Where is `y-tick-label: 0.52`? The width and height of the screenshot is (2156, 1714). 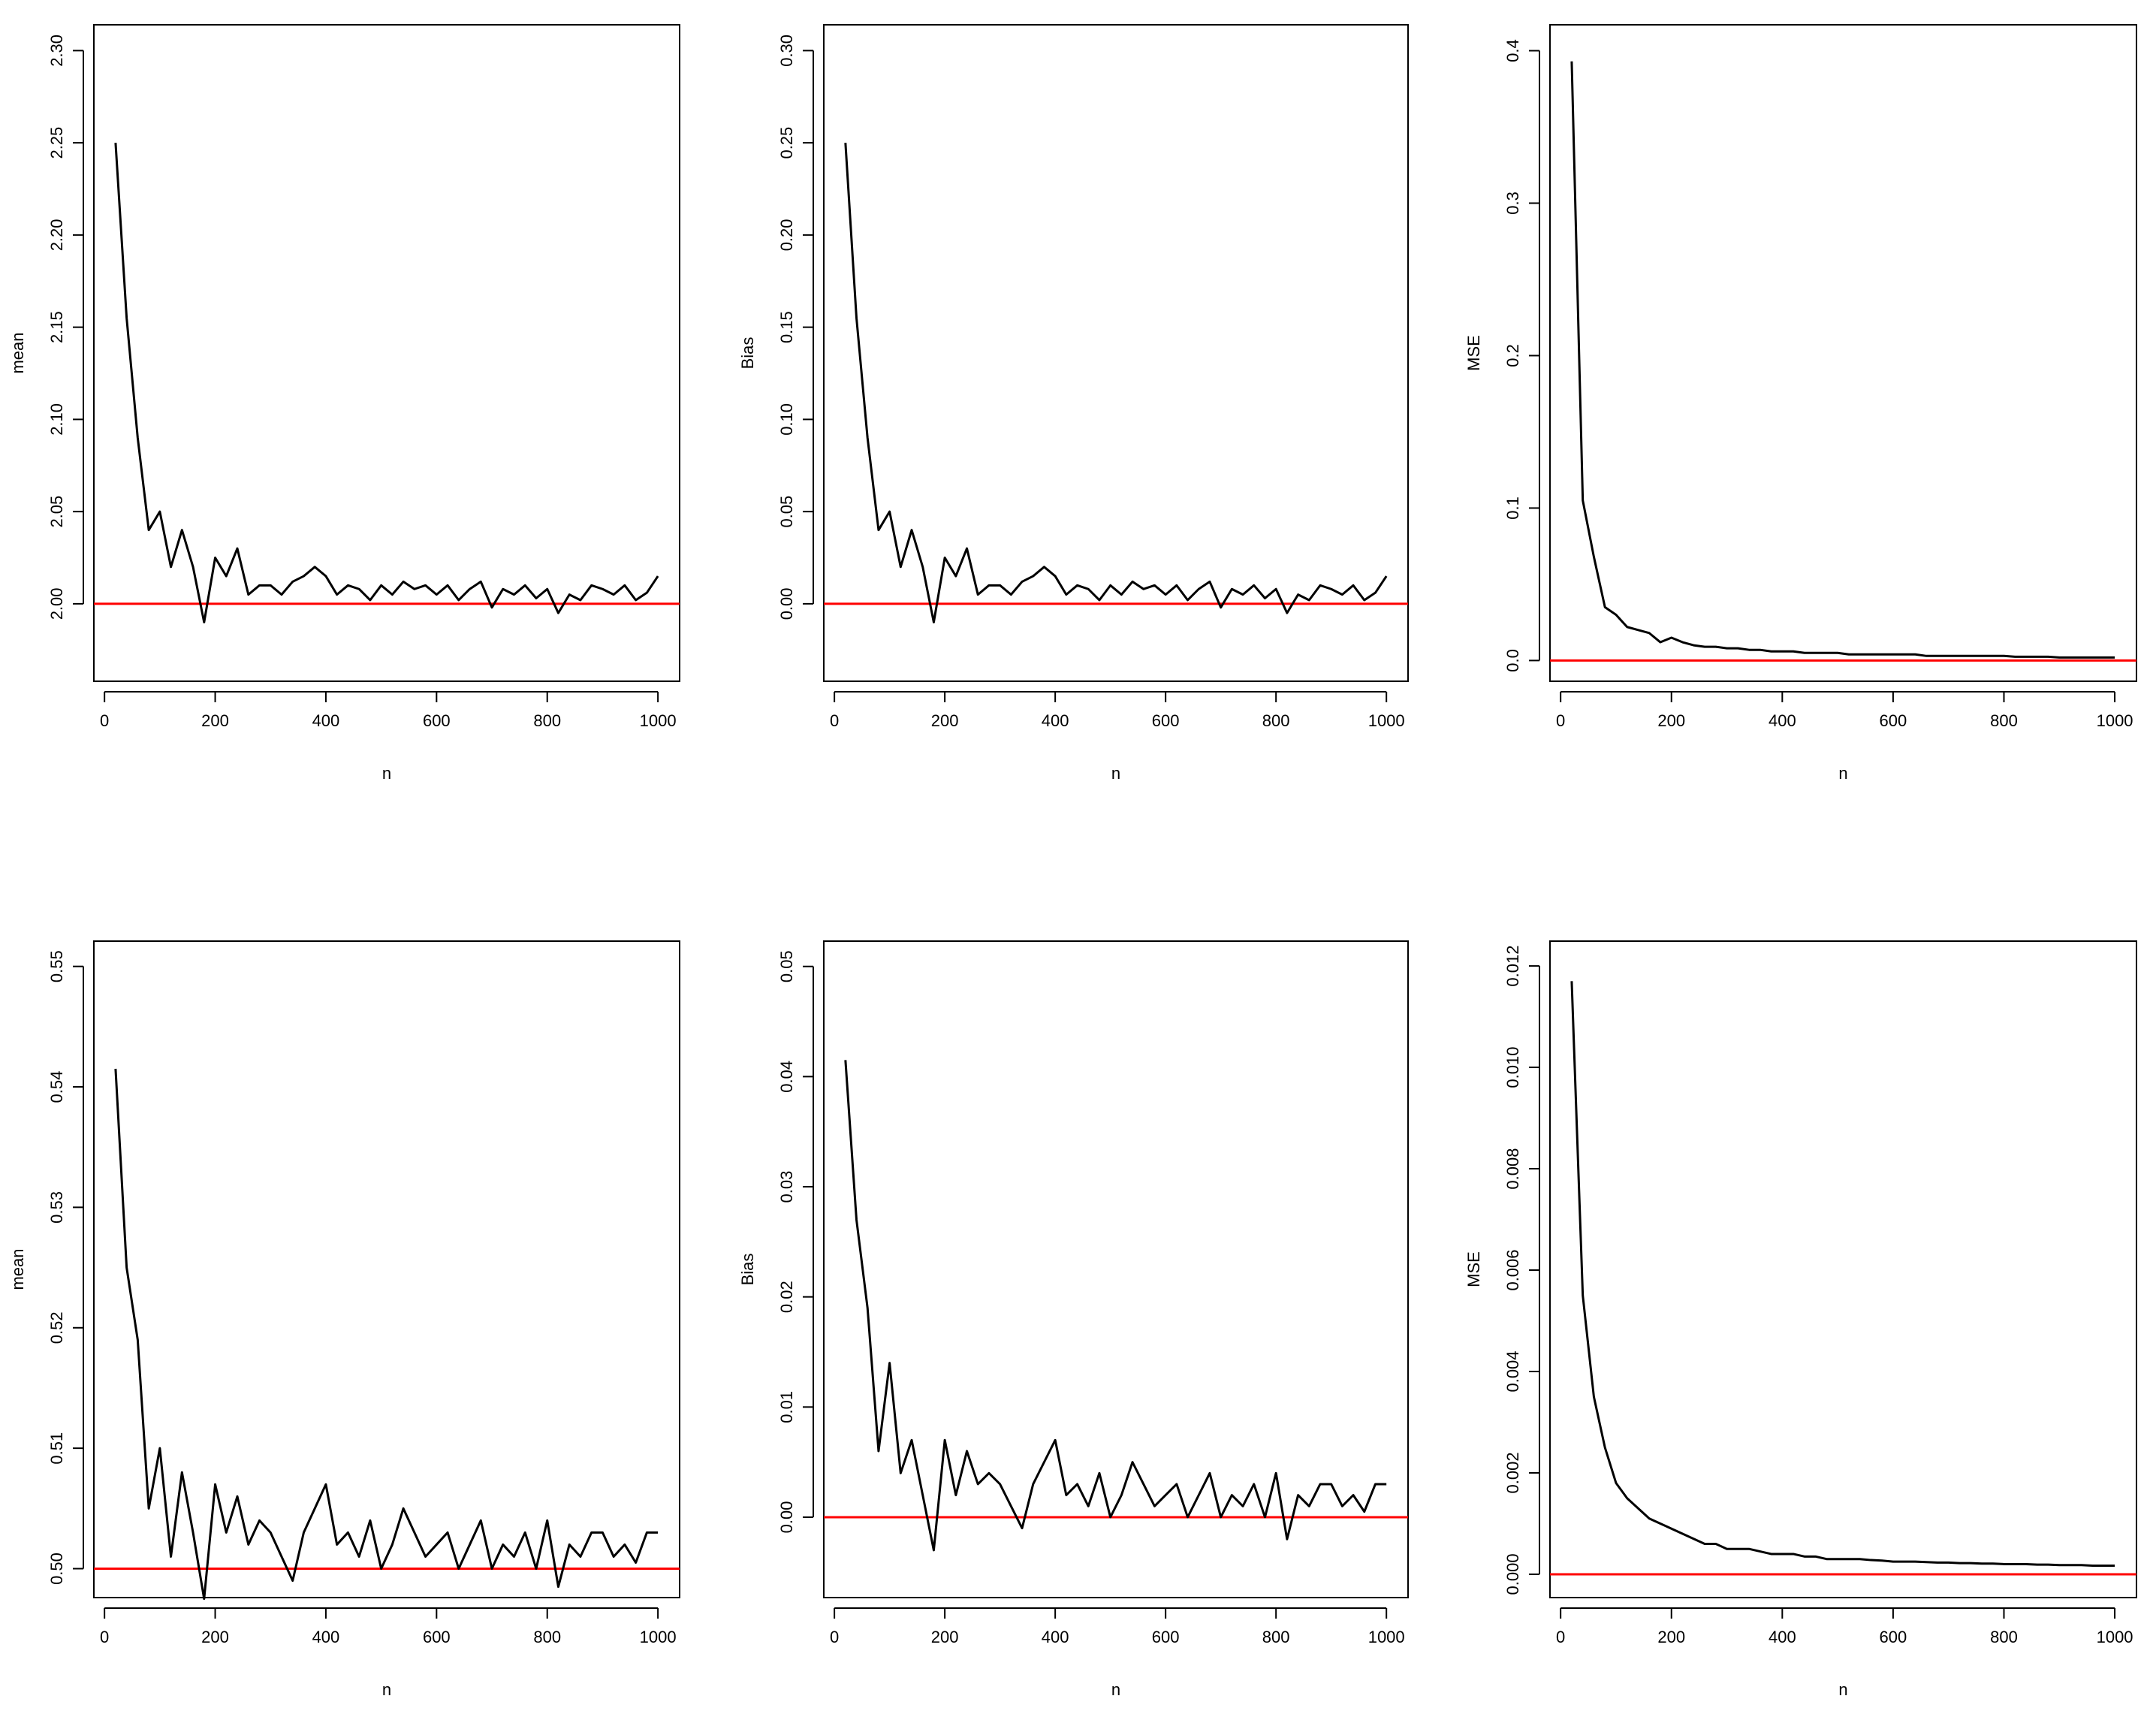 y-tick-label: 0.52 is located at coordinates (56, 1327).